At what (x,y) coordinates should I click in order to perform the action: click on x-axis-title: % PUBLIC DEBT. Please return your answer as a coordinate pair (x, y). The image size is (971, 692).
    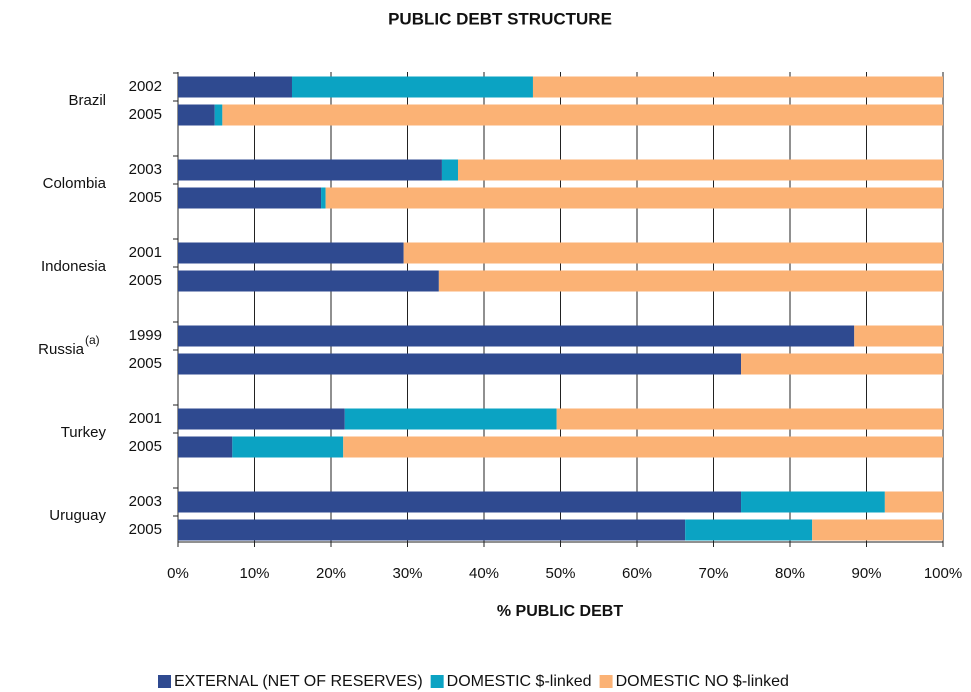
    Looking at the image, I should click on (560, 611).